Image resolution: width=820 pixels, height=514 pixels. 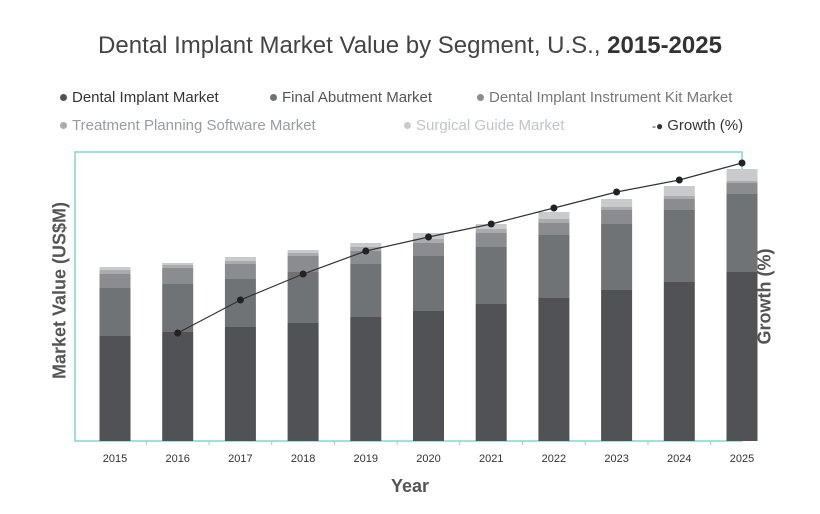 What do you see at coordinates (139, 97) in the screenshot?
I see `legend-item-dental-implant: Dental Implant Market` at bounding box center [139, 97].